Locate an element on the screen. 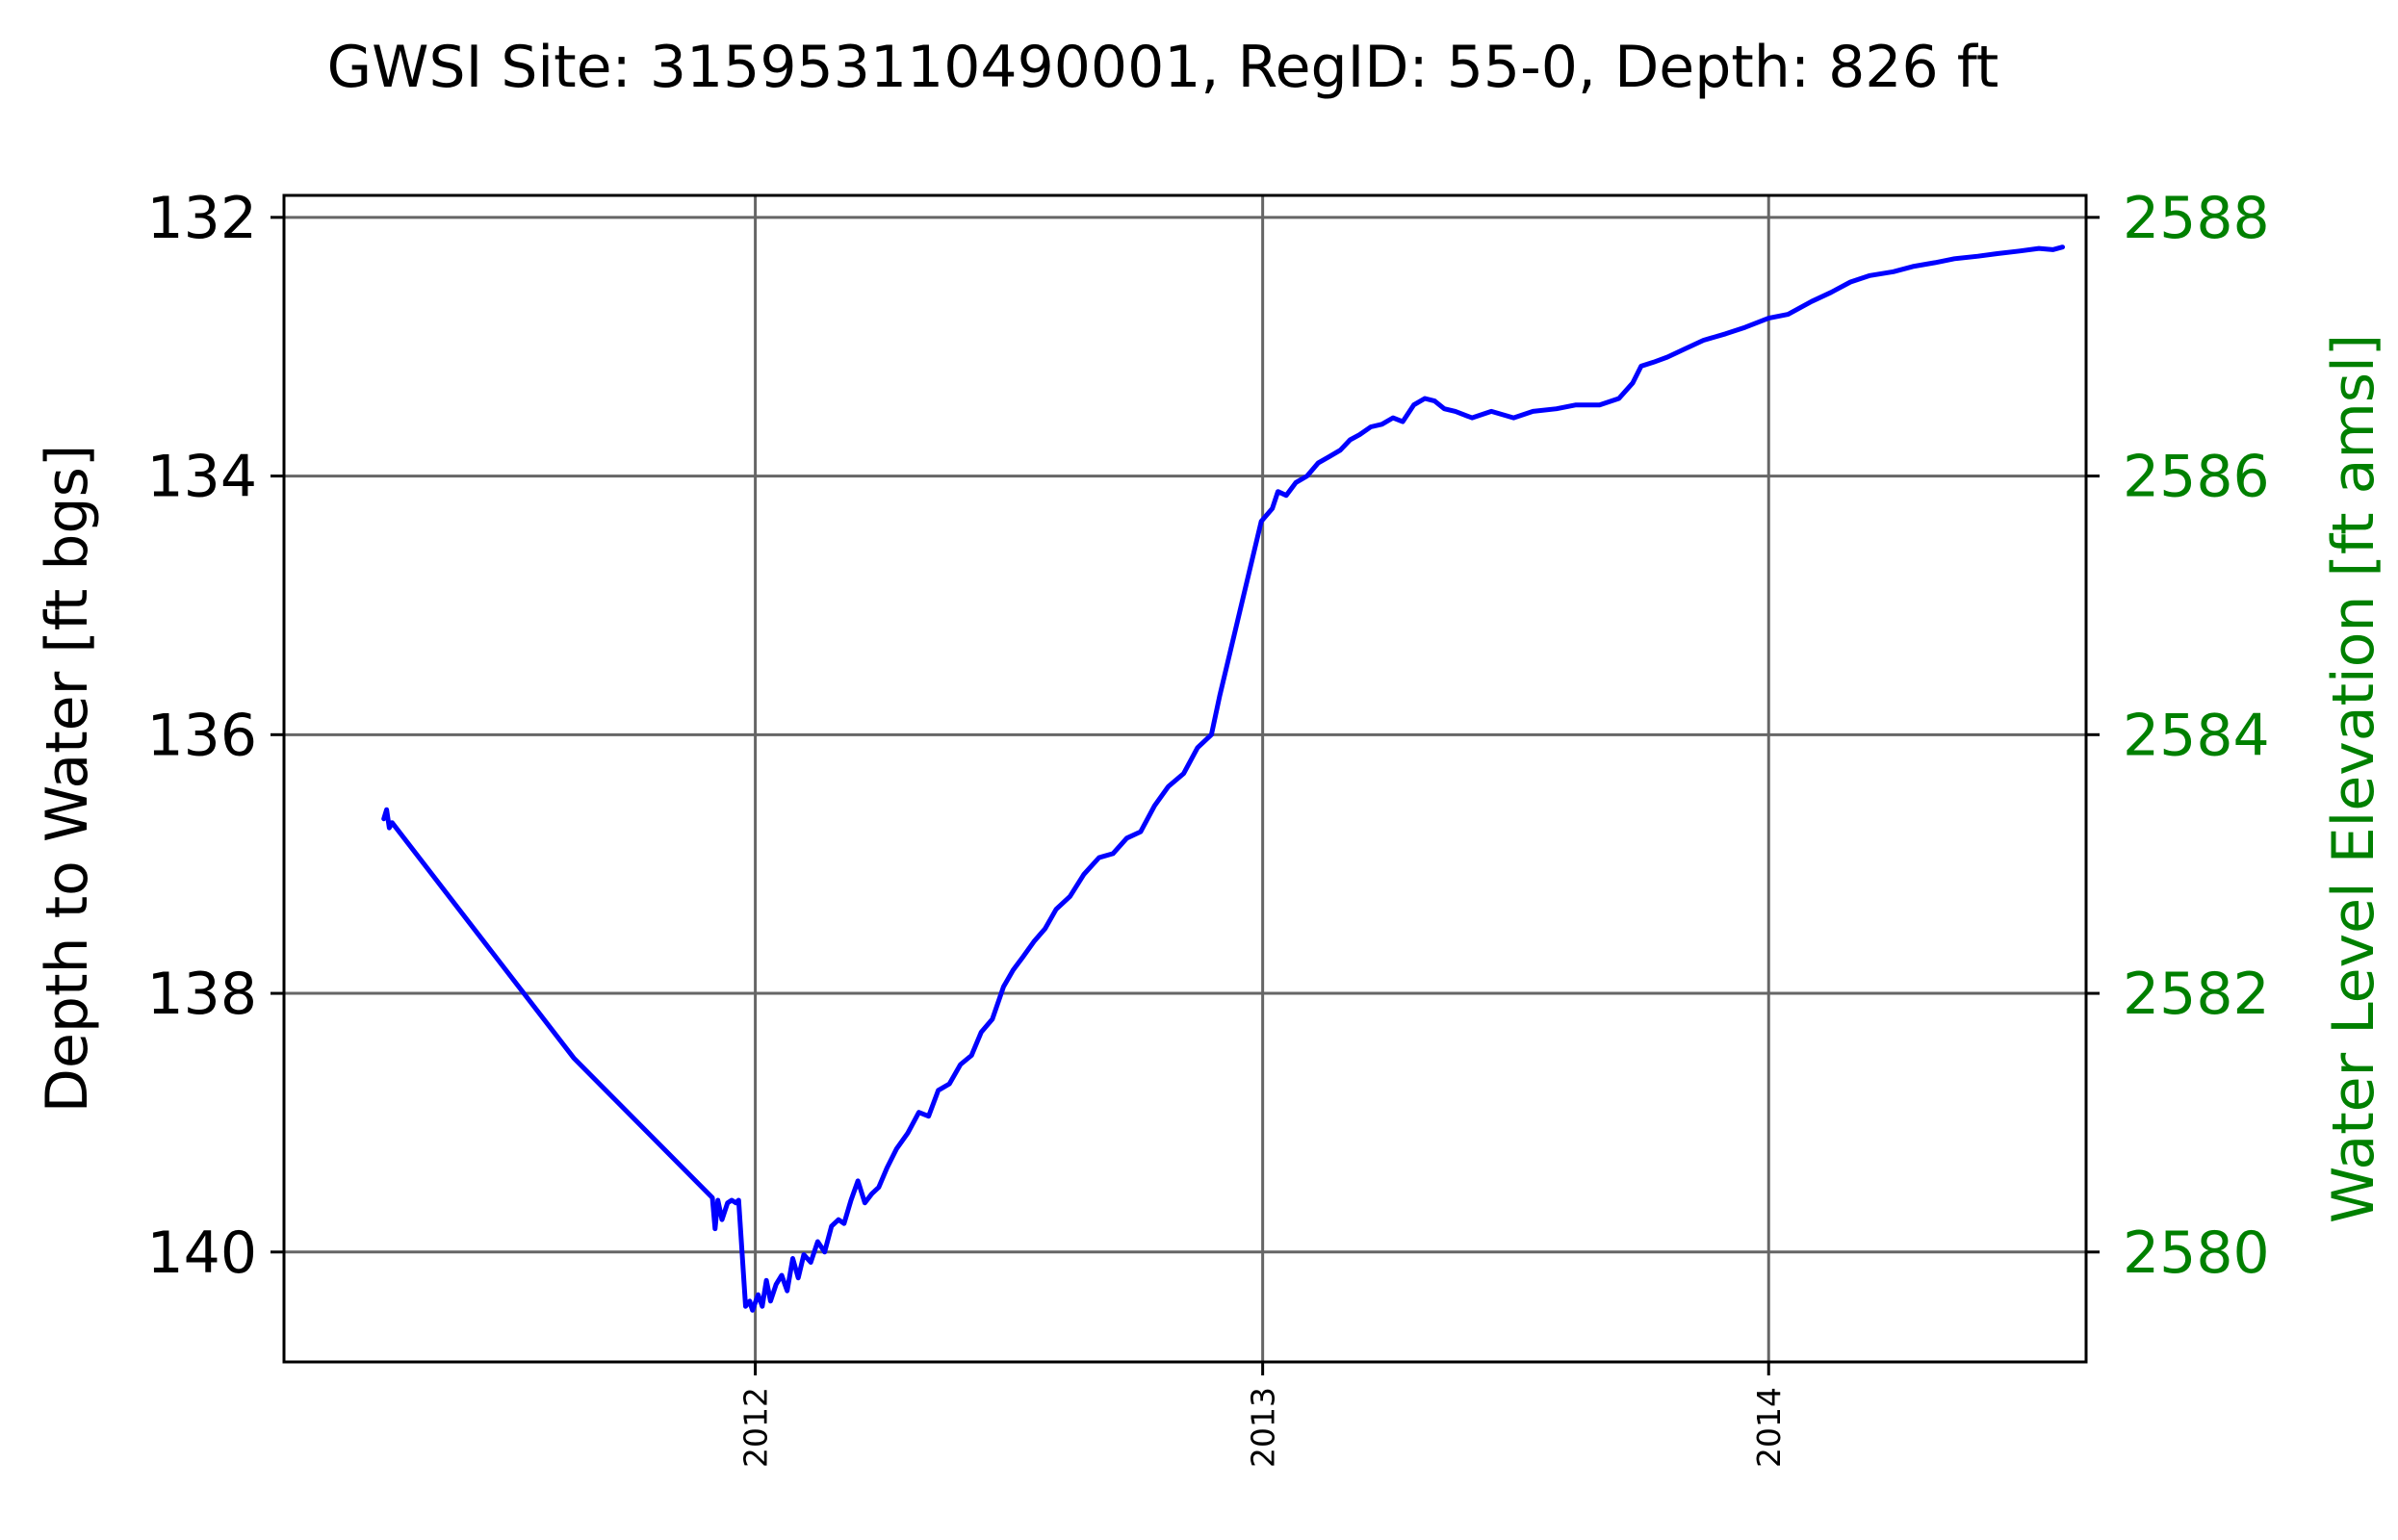 The height and width of the screenshot is (1540, 2398). left-axis-label: Depth to Water [ft bgs] is located at coordinates (67, 779).